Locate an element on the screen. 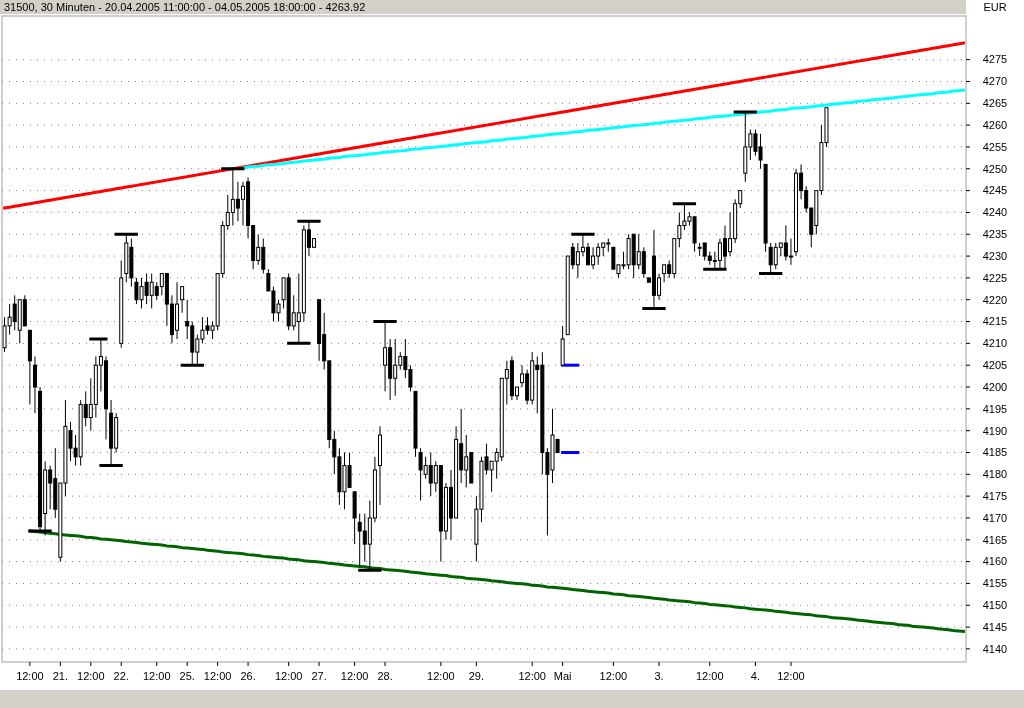 The width and height of the screenshot is (1024, 708). y-tick-label: 4270 is located at coordinates (995, 81).